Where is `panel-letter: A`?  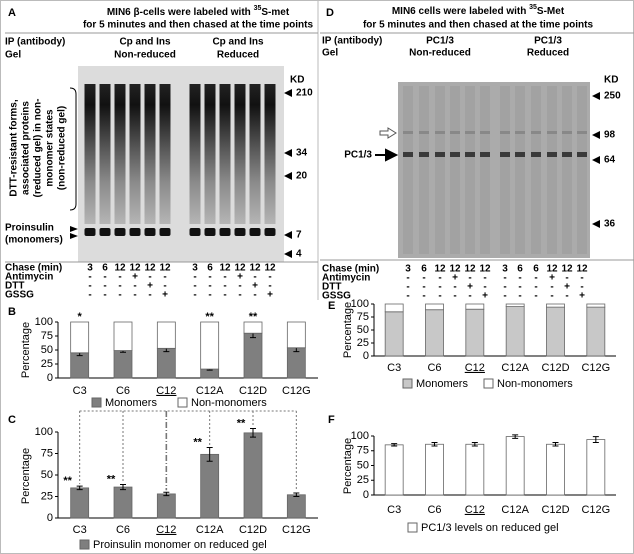 panel-letter: A is located at coordinates (12, 13).